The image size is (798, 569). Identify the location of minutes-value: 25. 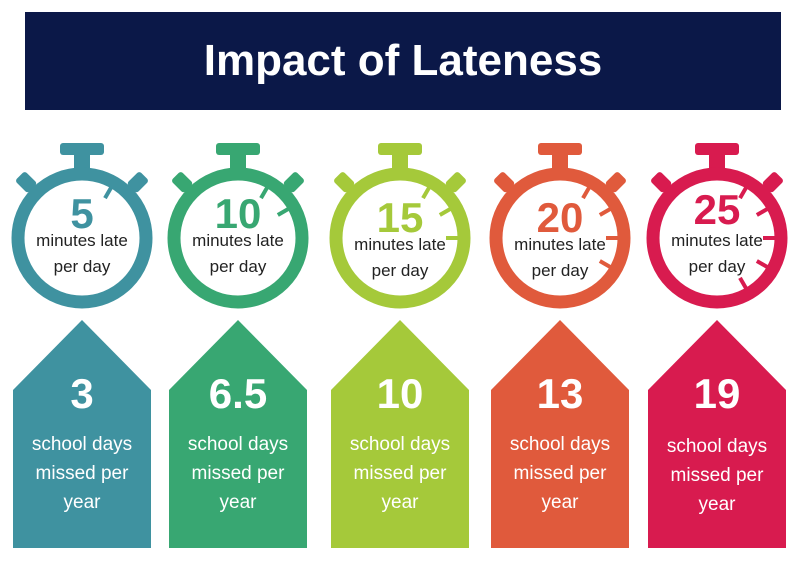
(717, 209).